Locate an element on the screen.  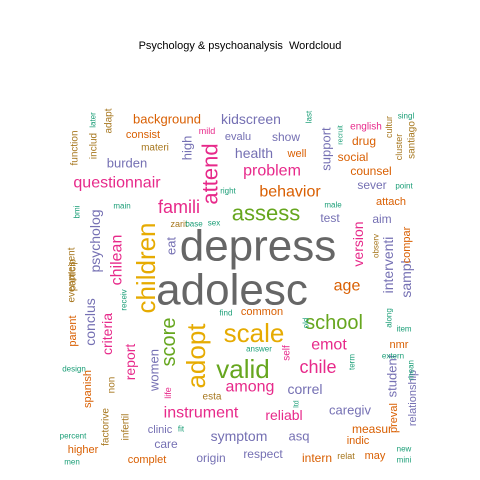
word-age: age is located at coordinates (347, 286).